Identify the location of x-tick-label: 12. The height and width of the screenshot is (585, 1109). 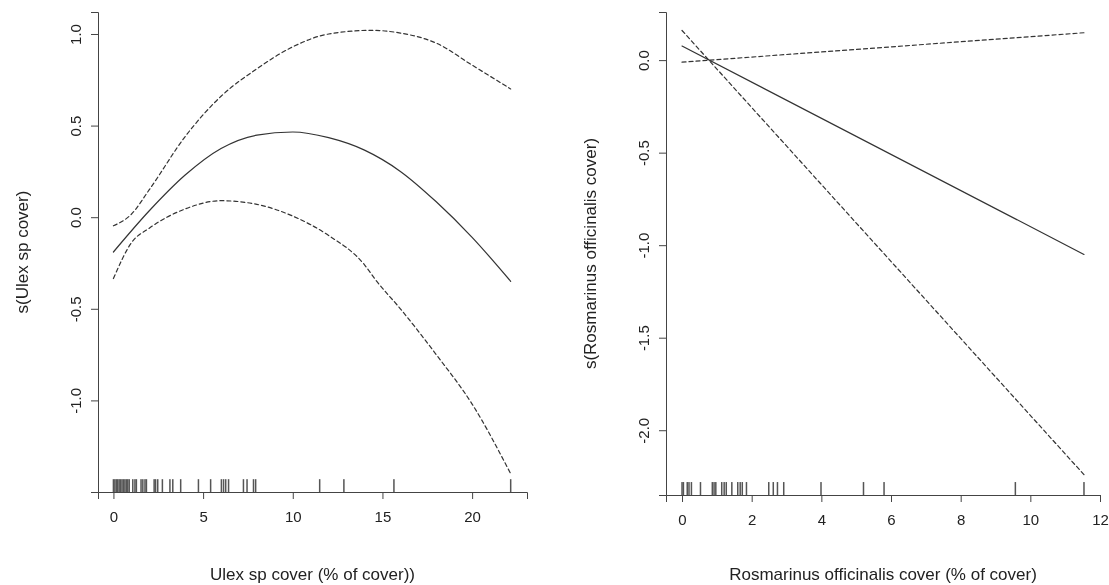
(1100, 519).